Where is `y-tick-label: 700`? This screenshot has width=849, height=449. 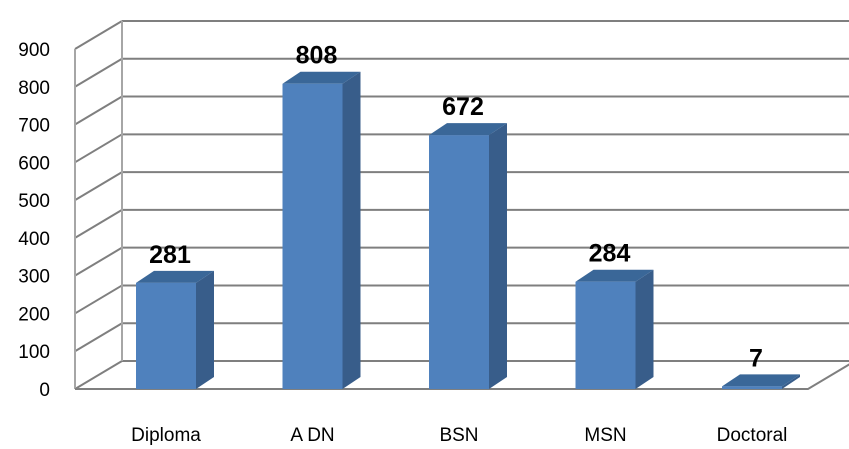 y-tick-label: 700 is located at coordinates (34, 126).